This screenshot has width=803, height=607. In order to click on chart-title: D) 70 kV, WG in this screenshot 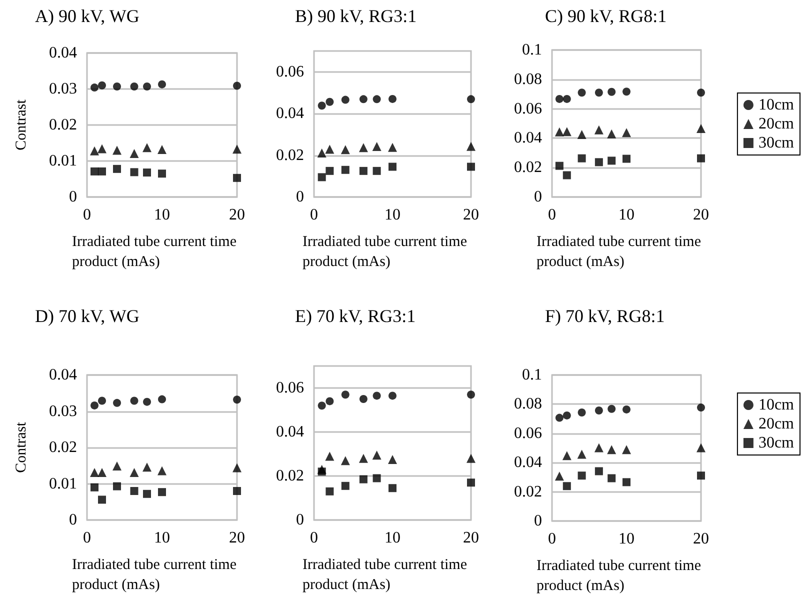, I will do `click(87, 316)`.